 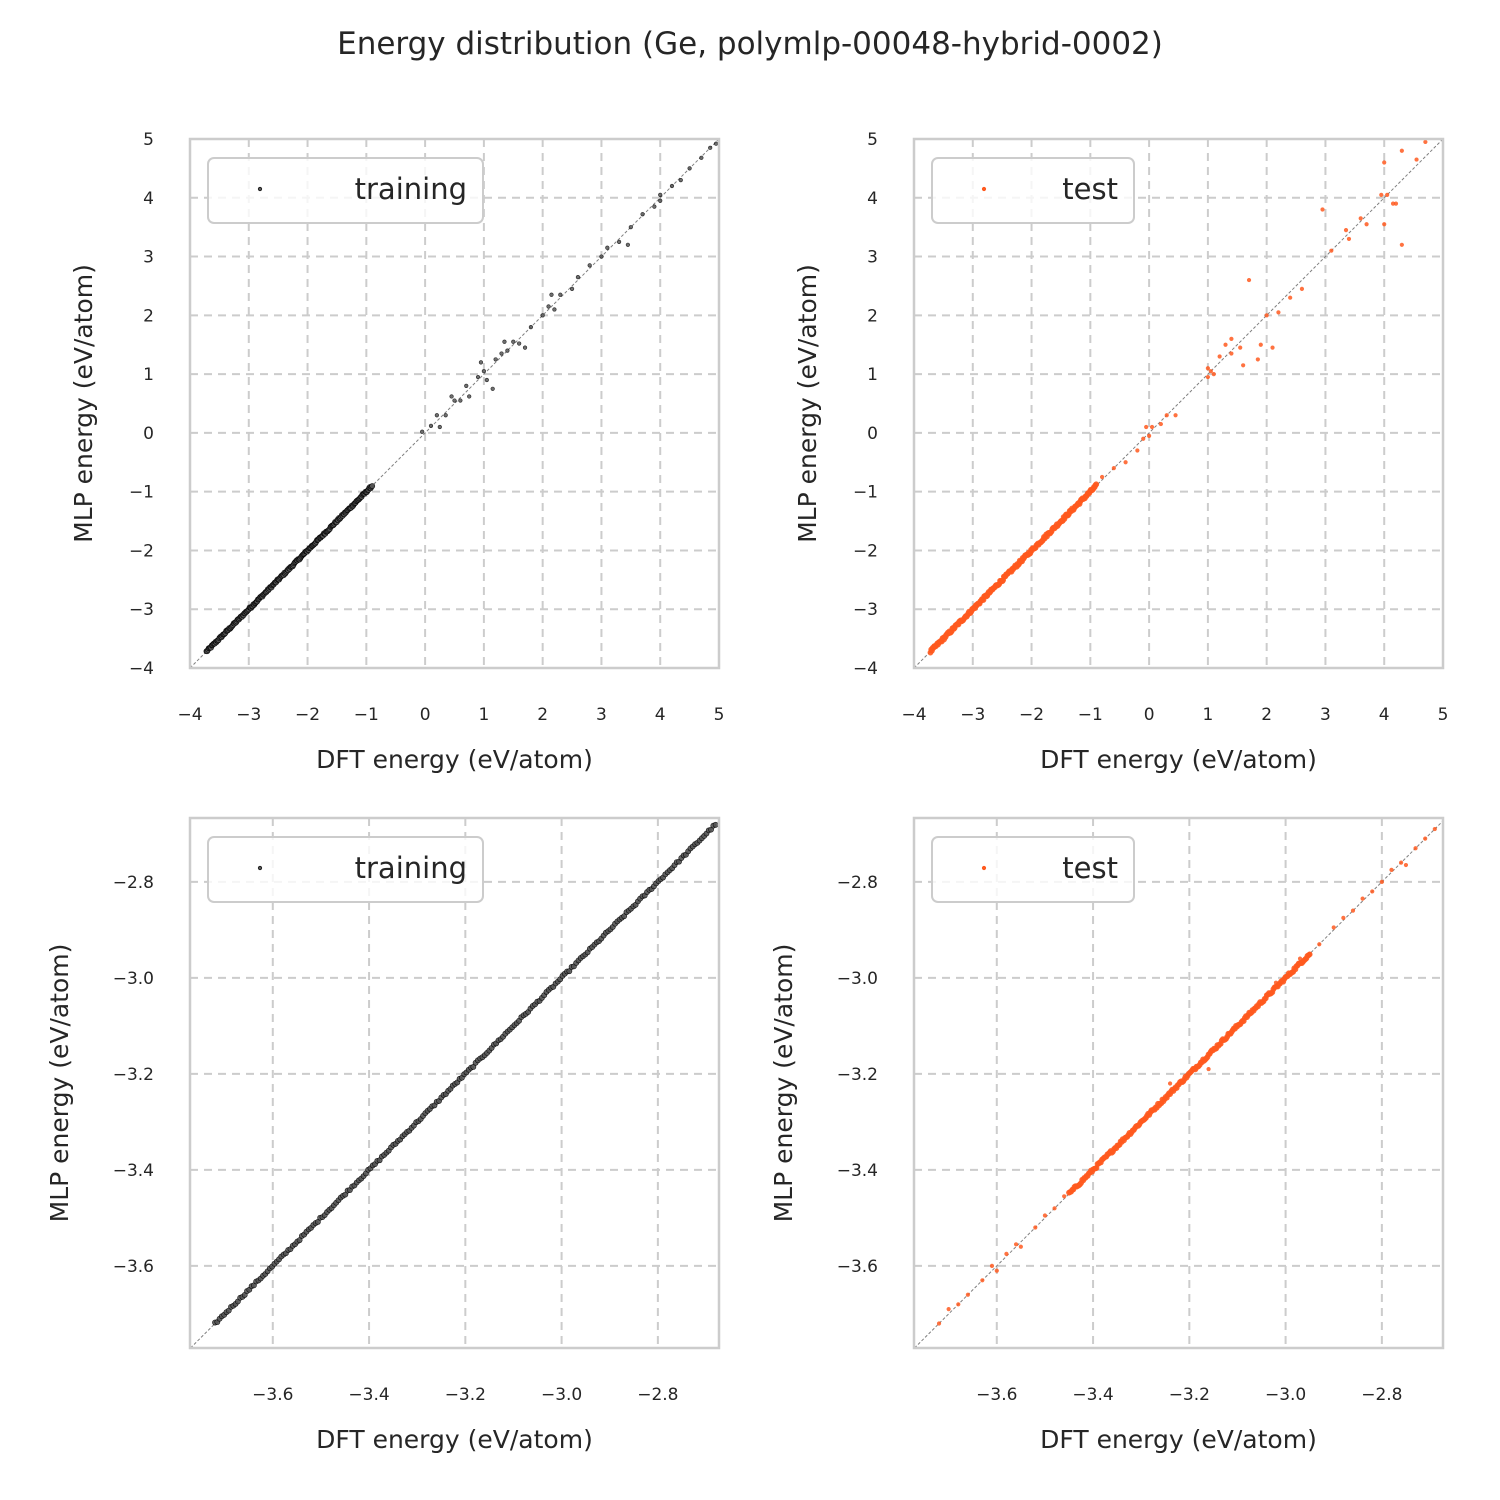 I want to click on y-tick-label: −2.8, so click(x=857, y=883).